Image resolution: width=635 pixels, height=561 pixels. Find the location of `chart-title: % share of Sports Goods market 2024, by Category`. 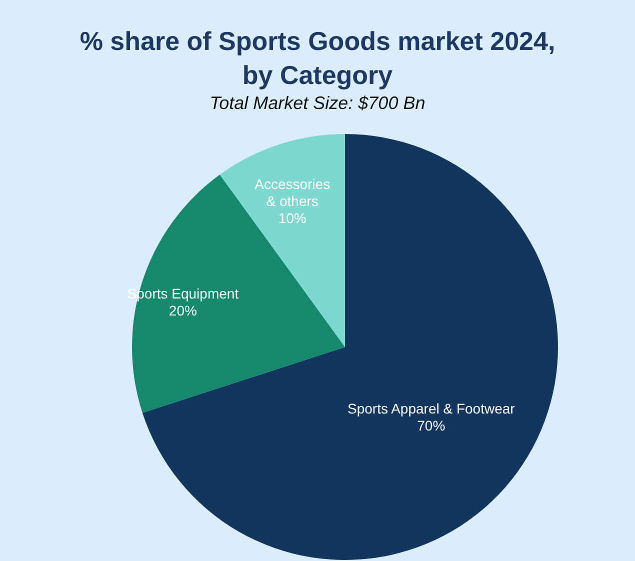

chart-title: % share of Sports Goods market 2024, by Category is located at coordinates (318, 58).